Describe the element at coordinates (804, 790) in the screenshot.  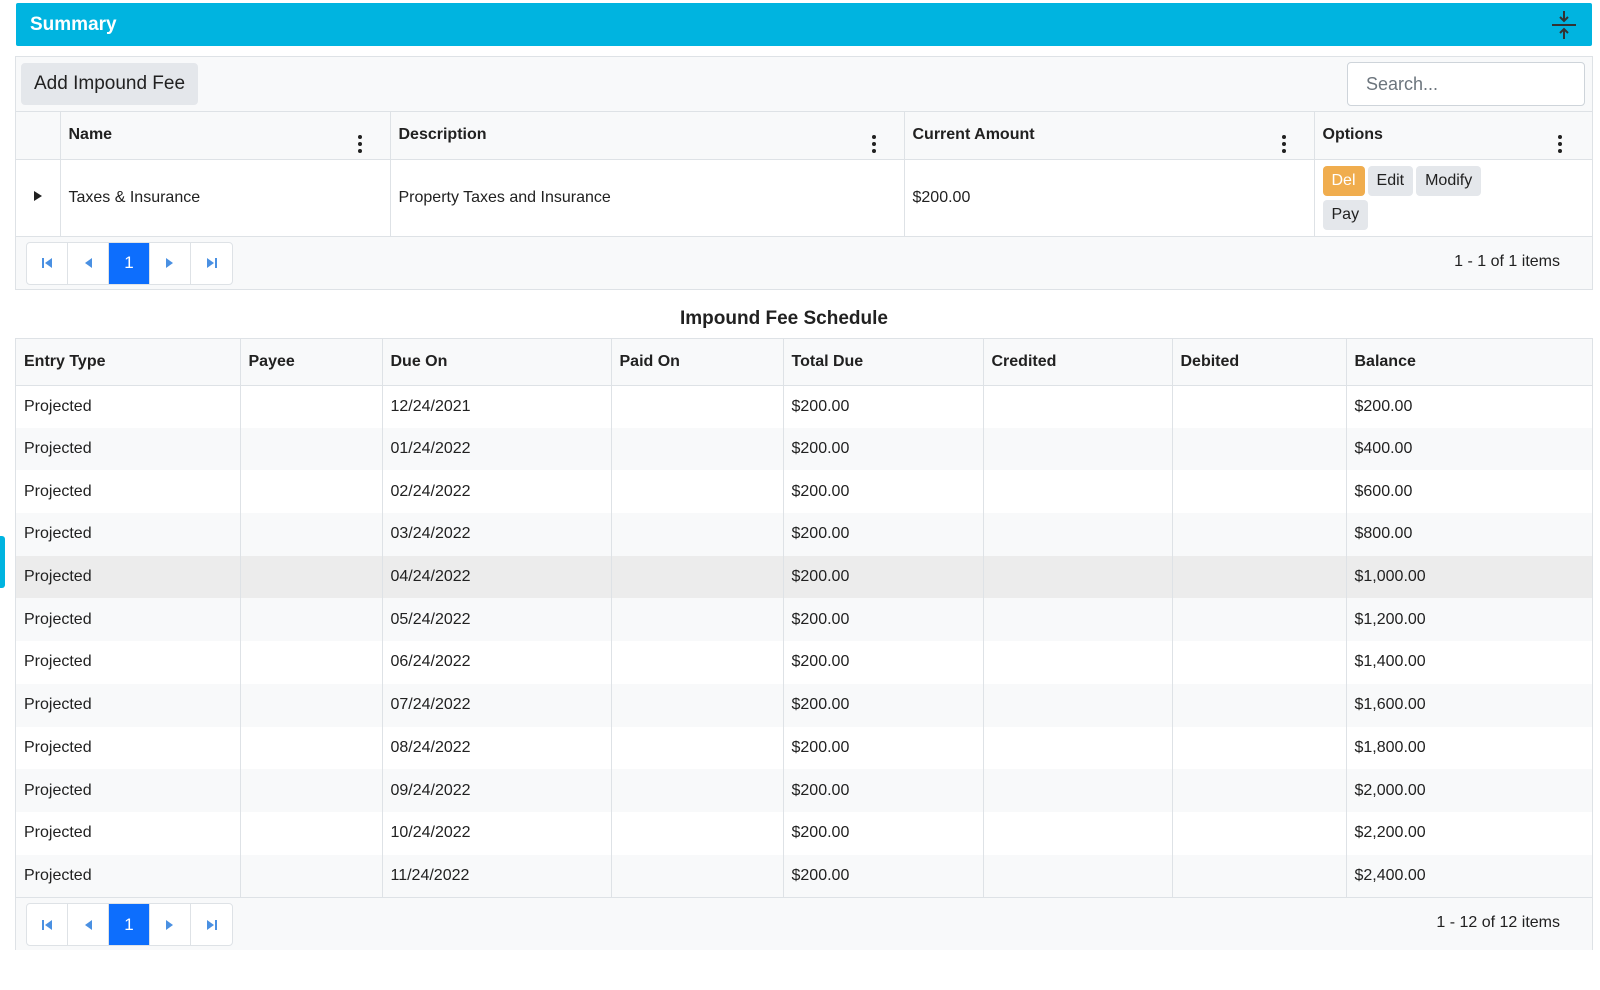
I see `table-row: Projected 09/24/2022 $200.00 $2,000.00` at that location.